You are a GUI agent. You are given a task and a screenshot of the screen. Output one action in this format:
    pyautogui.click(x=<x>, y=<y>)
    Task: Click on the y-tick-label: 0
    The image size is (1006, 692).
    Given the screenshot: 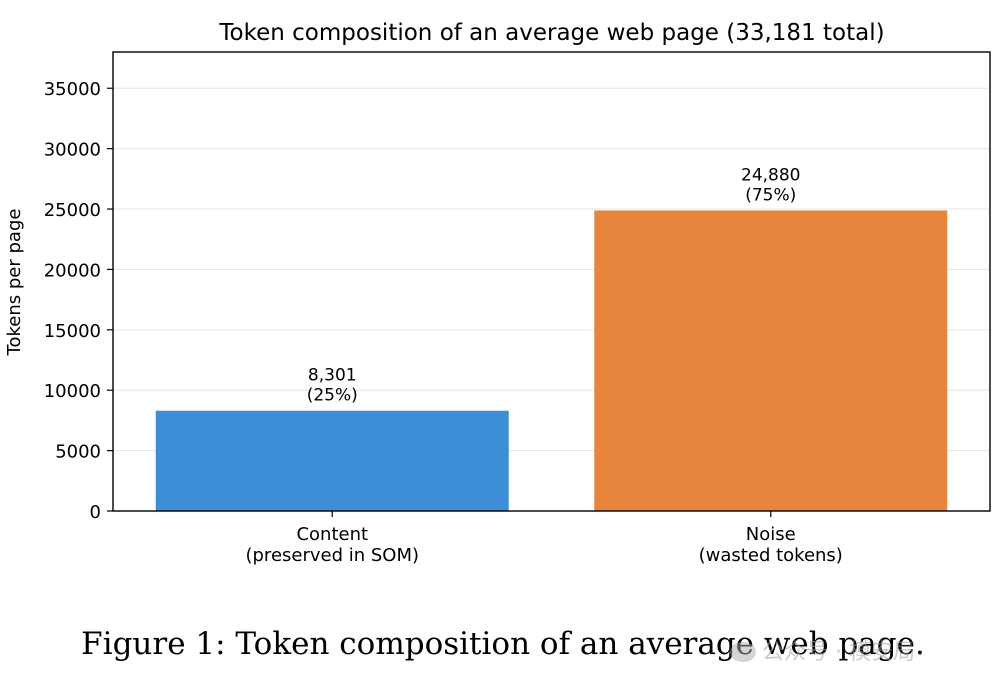 What is the action you would take?
    pyautogui.click(x=95, y=512)
    